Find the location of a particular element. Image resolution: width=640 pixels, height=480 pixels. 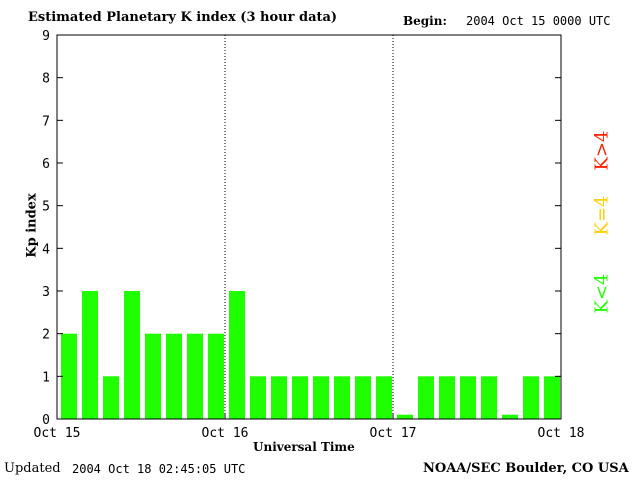

y-tick-label: 3 is located at coordinates (46, 292).